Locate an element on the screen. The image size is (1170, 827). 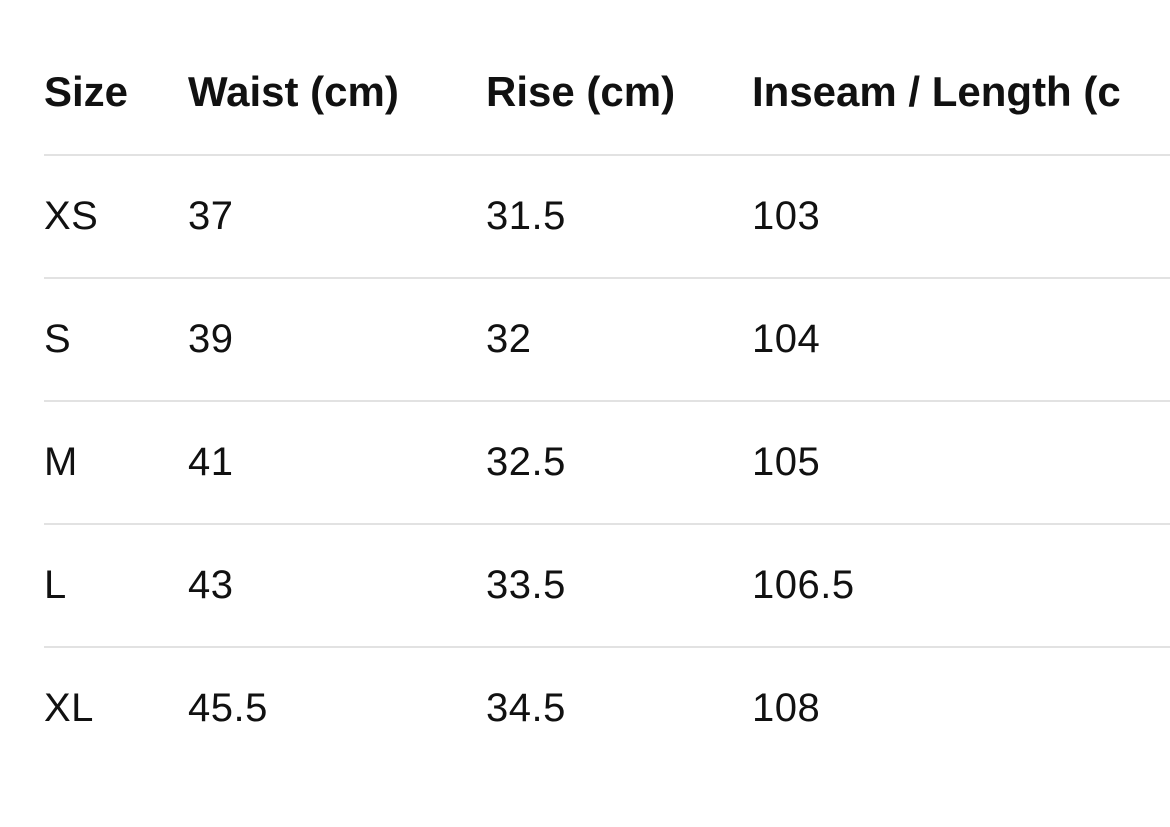
size-cell: L is located at coordinates (55, 585).